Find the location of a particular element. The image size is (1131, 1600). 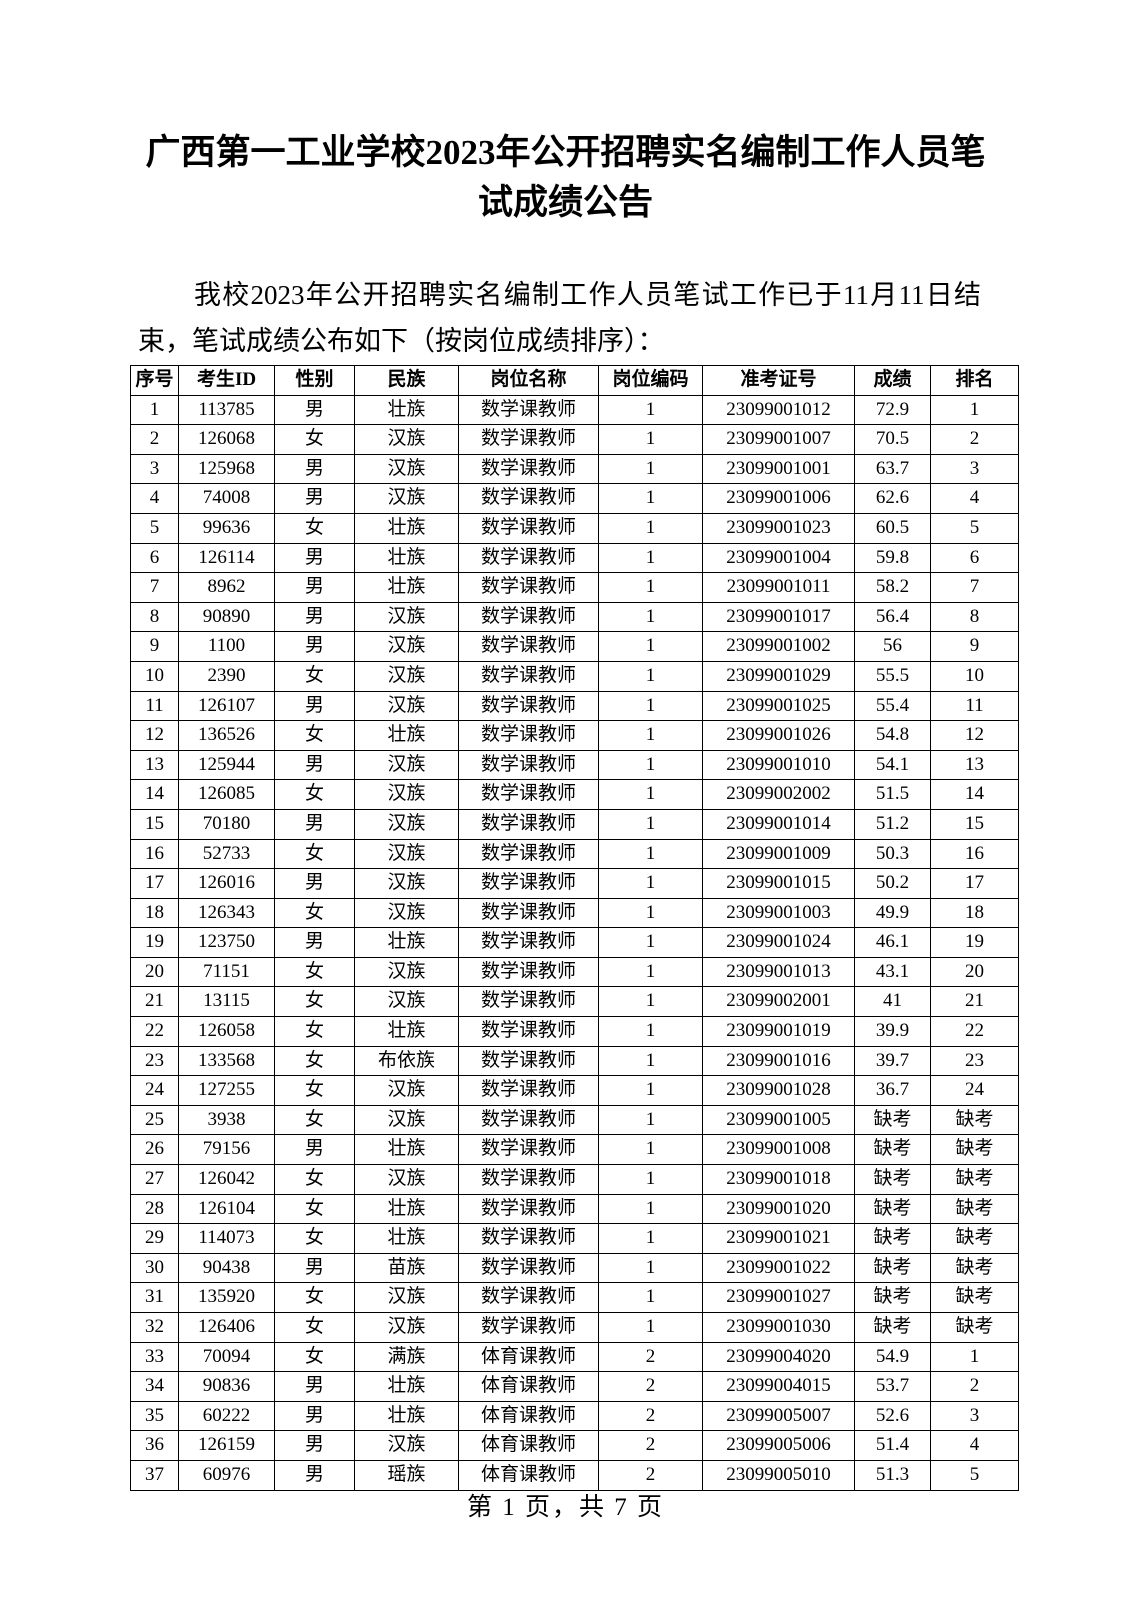

cell-candidate-id: 126042 is located at coordinates (226, 1179).